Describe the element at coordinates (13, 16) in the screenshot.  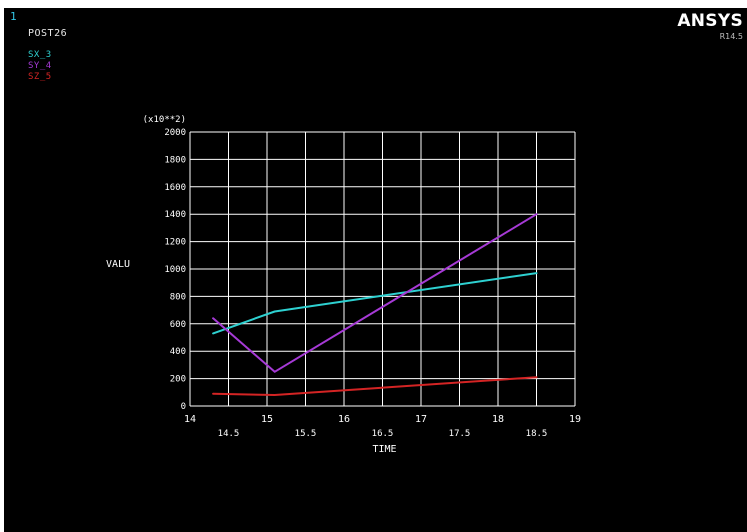
I see `window-number: 1` at that location.